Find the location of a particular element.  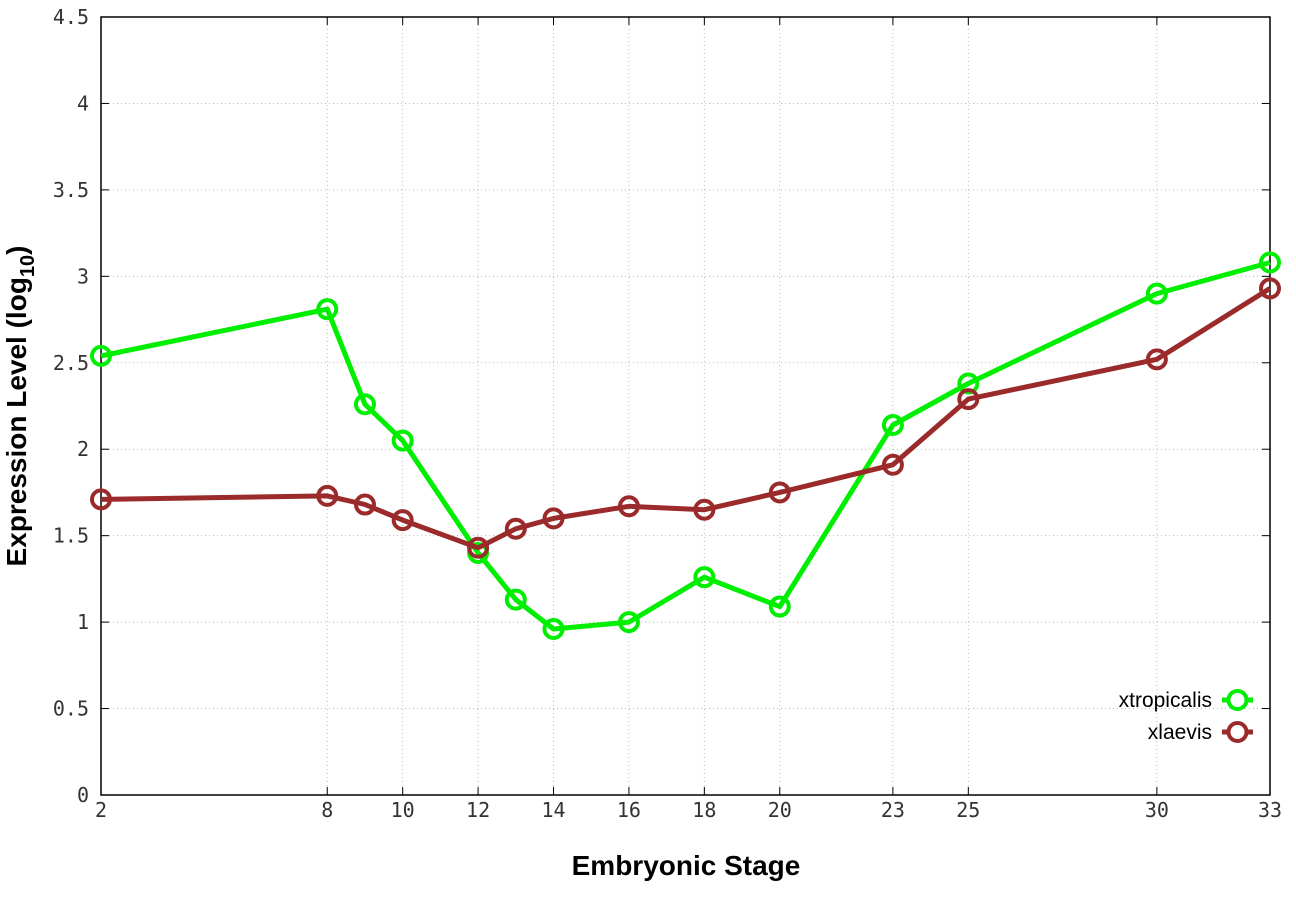

legend-item-xlaevis: xlaevis is located at coordinates (1200, 732).